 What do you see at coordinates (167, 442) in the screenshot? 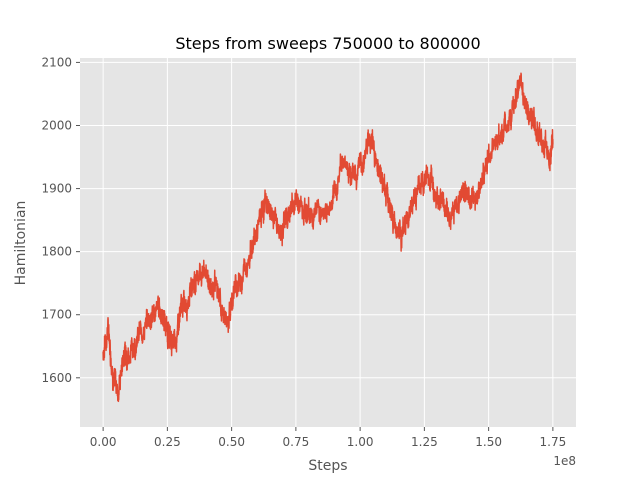
I see `x-tick-label: 0.25` at bounding box center [167, 442].